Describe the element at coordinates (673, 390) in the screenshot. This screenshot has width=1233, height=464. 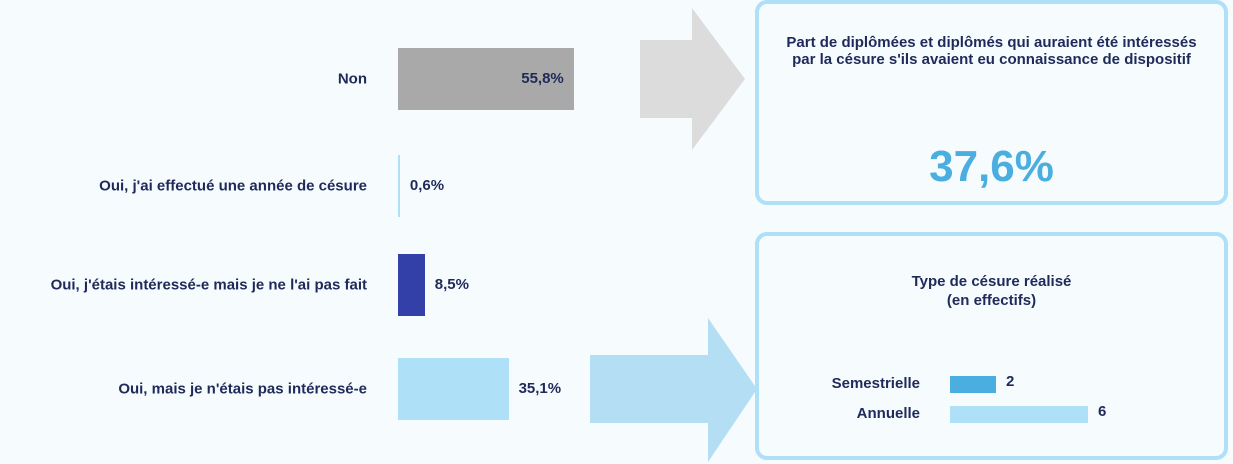
I see `arrow-blue` at that location.